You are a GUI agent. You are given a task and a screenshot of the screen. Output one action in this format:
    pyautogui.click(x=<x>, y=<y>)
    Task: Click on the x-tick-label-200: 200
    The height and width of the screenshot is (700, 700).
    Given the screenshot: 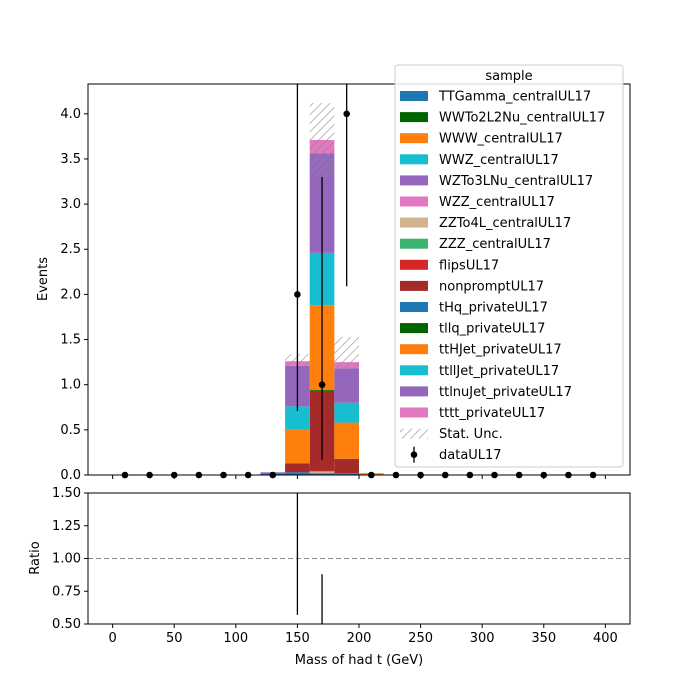 What is the action you would take?
    pyautogui.click(x=359, y=638)
    